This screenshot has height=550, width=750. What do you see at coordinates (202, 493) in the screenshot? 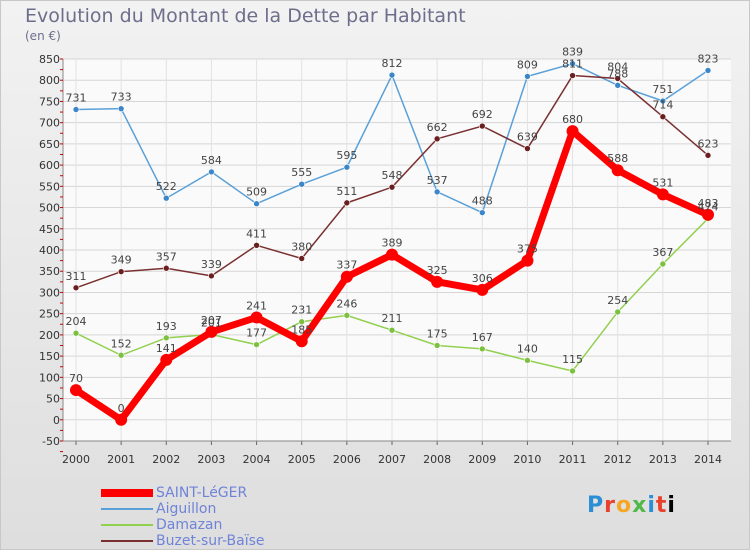
I see `legend-label: SAINT-LéGER` at bounding box center [202, 493].